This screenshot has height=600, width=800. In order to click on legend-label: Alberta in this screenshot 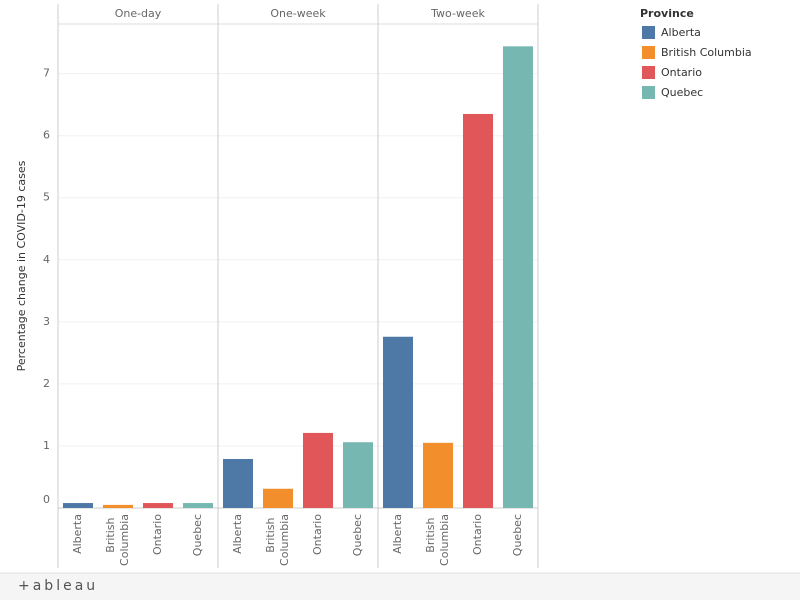, I will do `click(681, 32)`.